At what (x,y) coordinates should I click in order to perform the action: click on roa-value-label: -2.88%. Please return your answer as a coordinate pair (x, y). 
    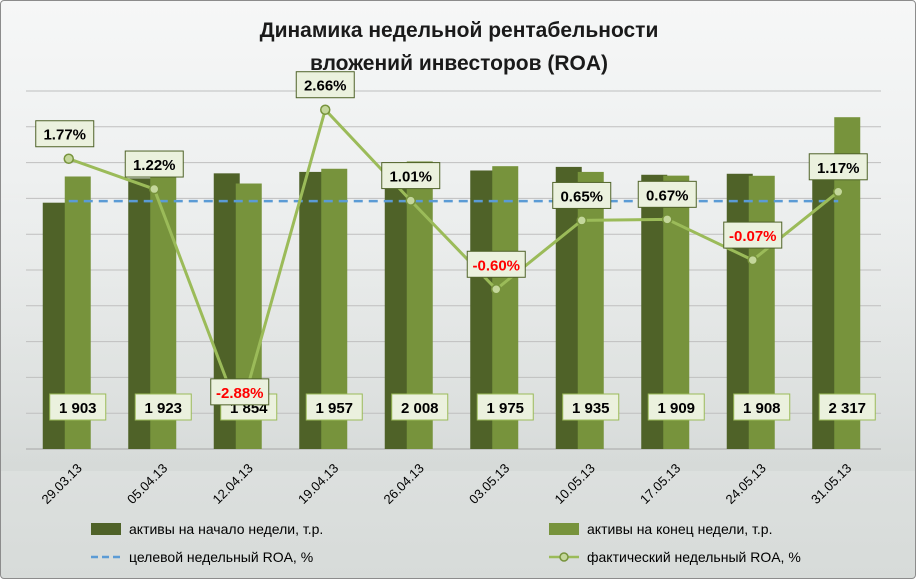
    Looking at the image, I should click on (240, 393).